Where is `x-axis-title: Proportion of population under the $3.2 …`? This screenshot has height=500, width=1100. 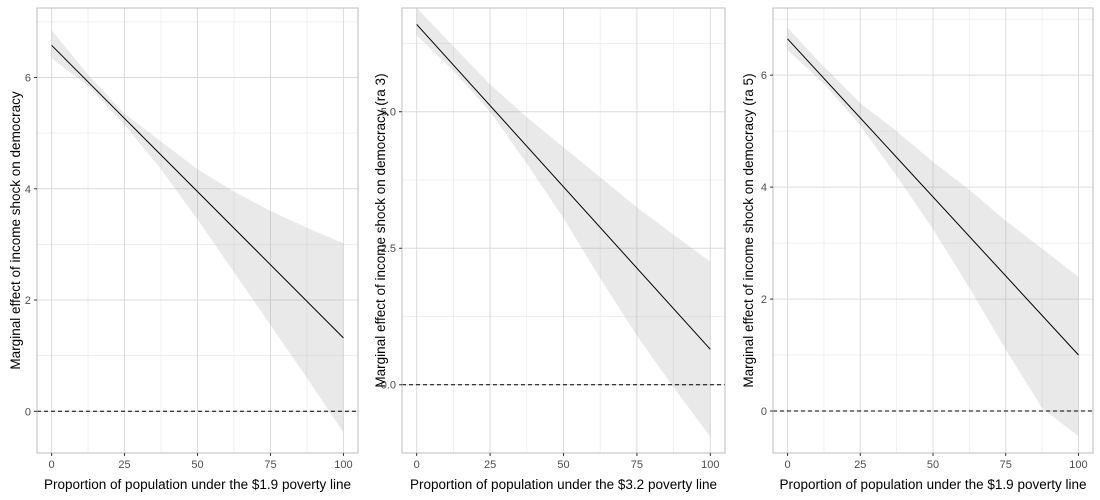
x-axis-title: Proportion of population under the $3.2 … is located at coordinates (563, 484).